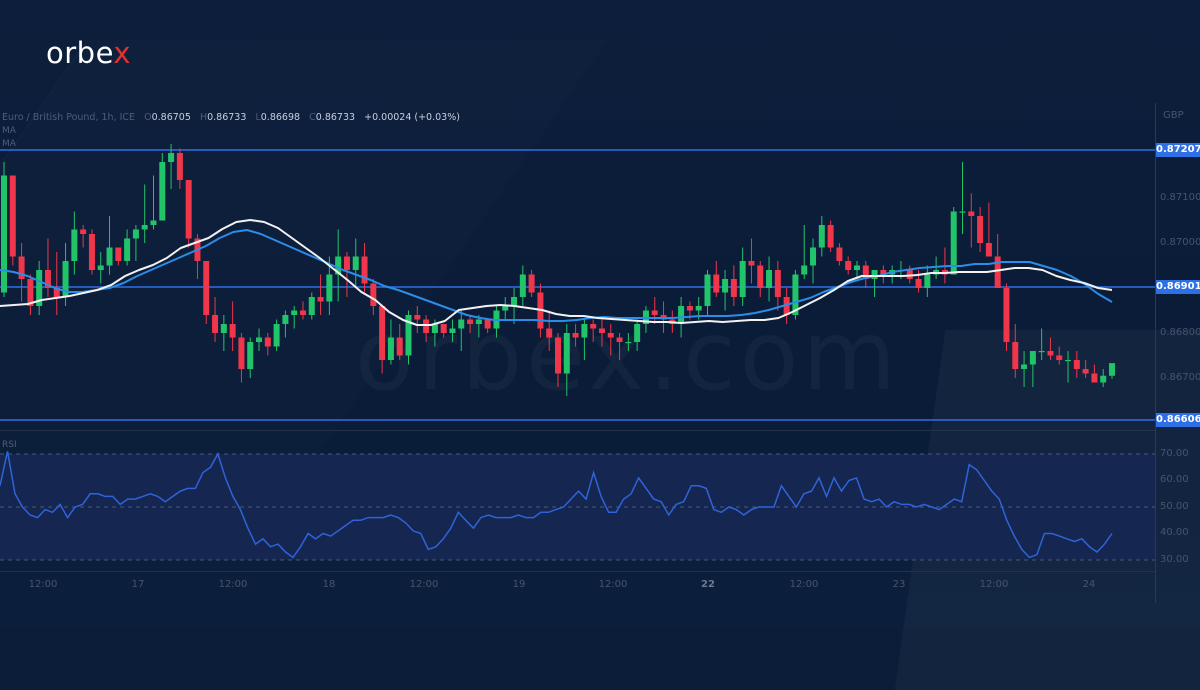 The width and height of the screenshot is (1200, 690). I want to click on level-price-badge: 0.87207, so click(1178, 150).